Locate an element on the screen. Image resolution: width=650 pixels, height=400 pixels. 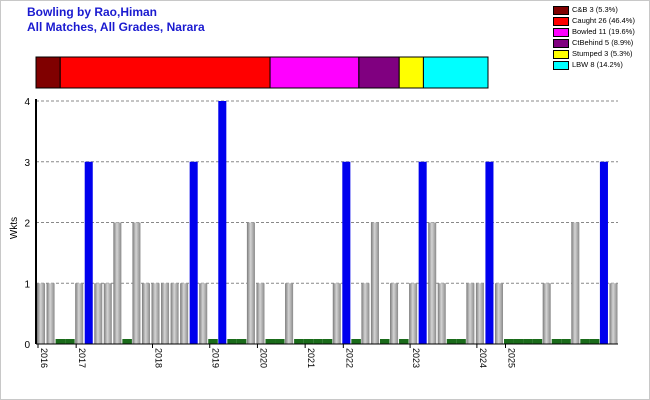
legend-label: CtBehind 5 (8.9%) is located at coordinates (603, 42).